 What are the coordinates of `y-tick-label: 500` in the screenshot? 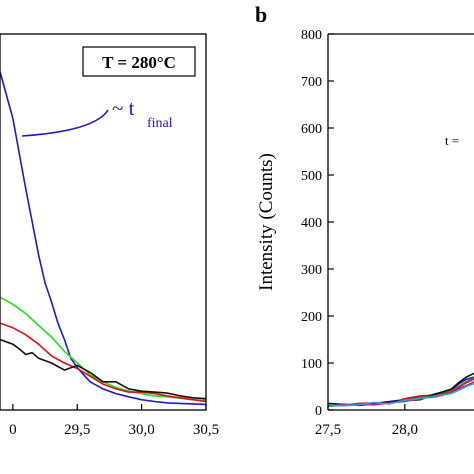 It's located at (311, 176).